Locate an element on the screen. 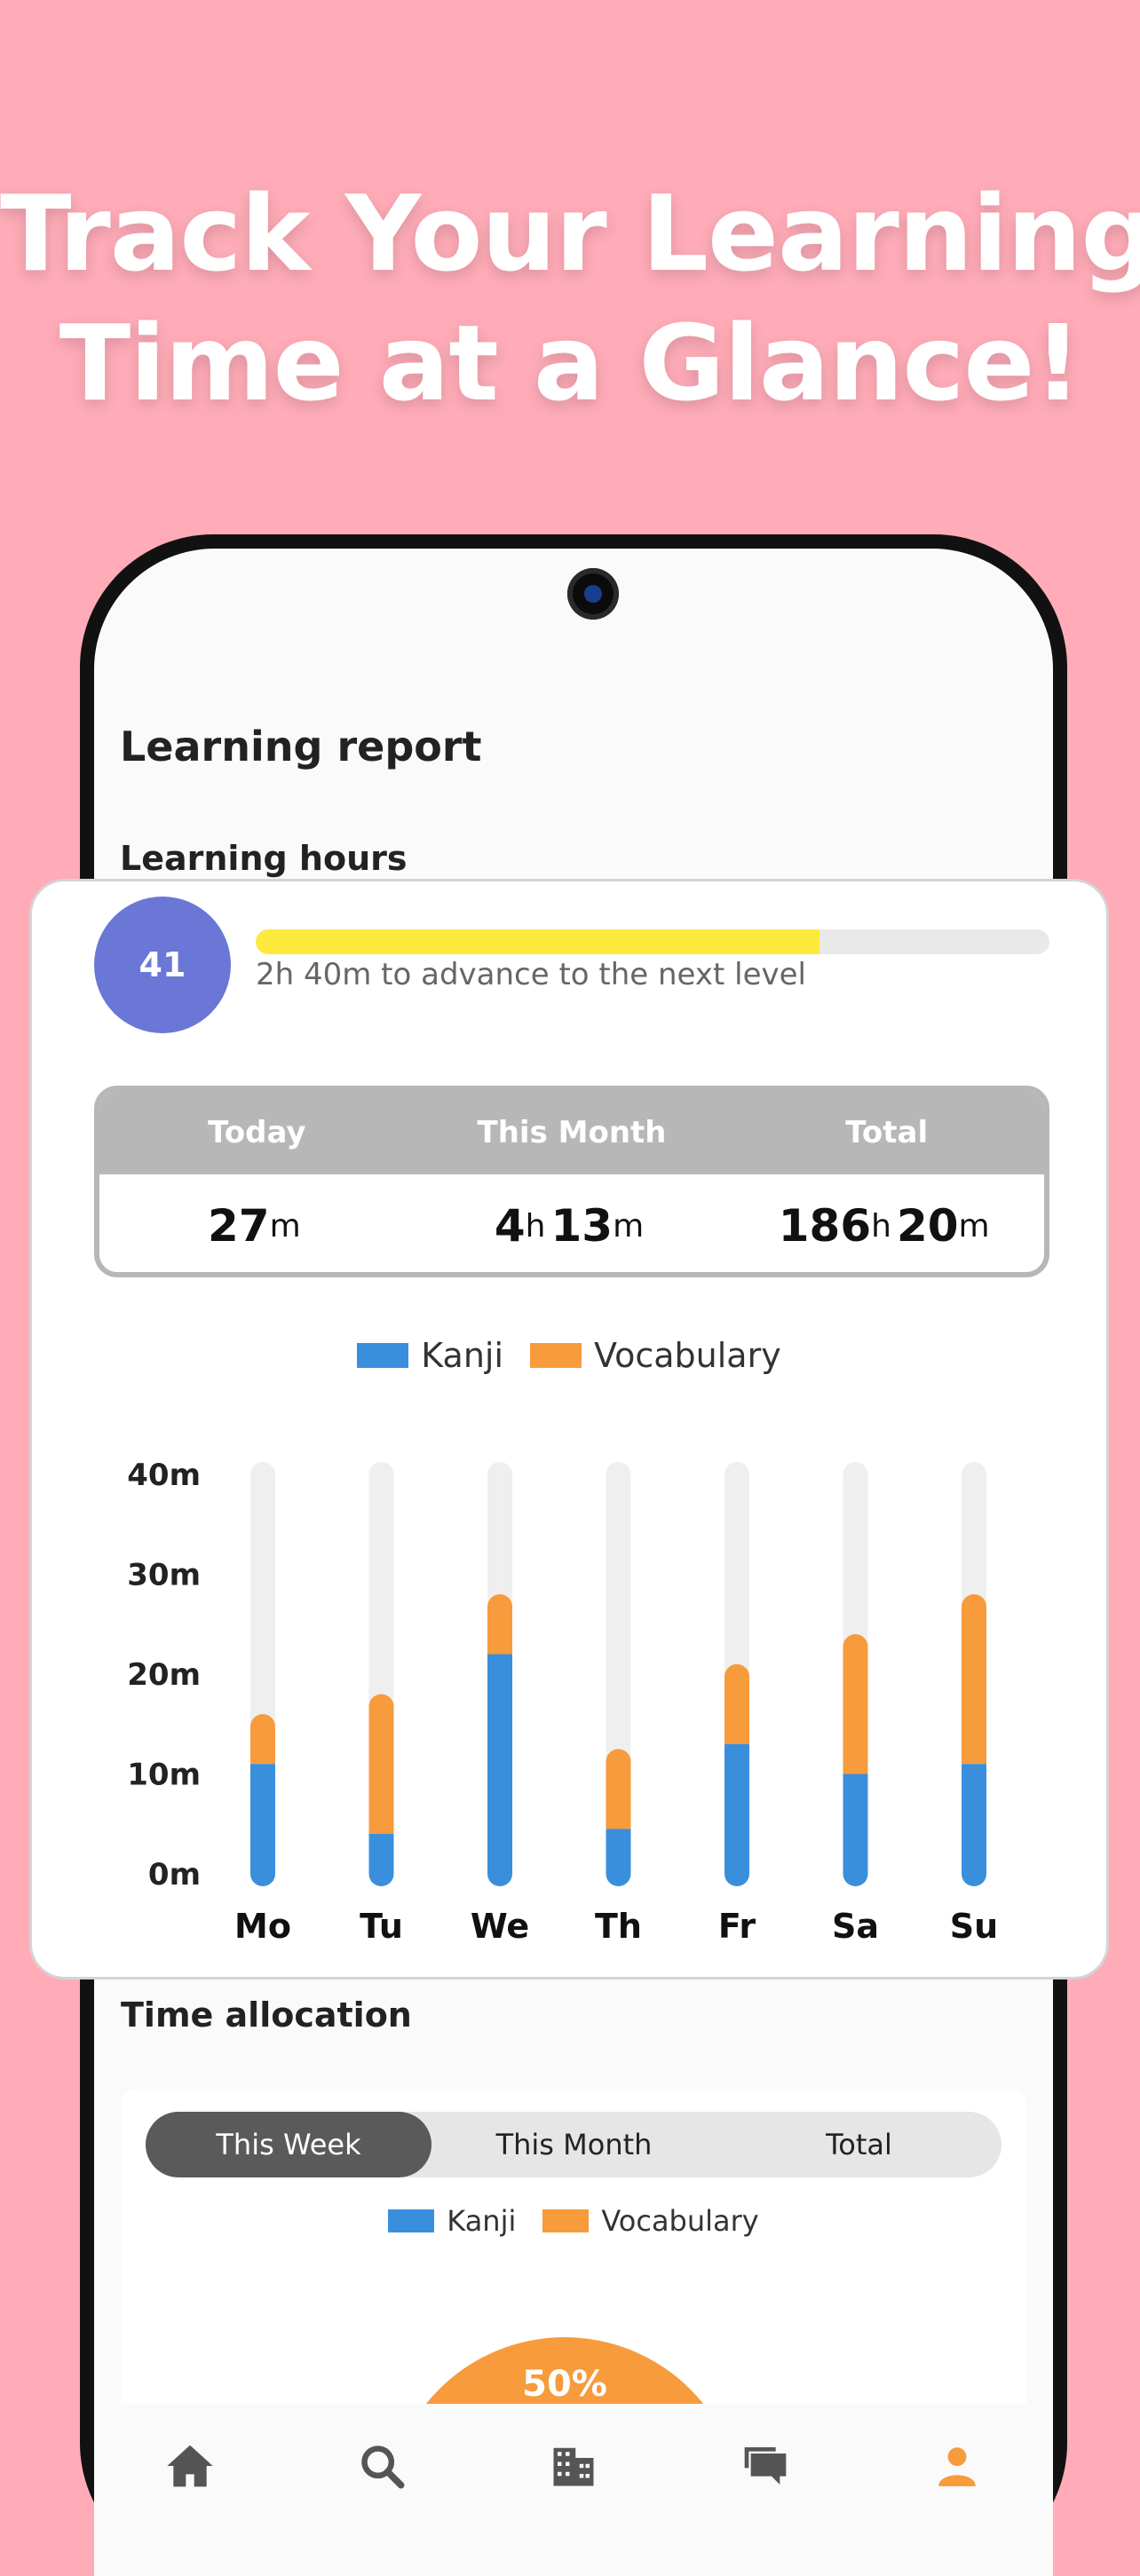 The image size is (1140, 2576). period-segmented-control: This Week This Month Total is located at coordinates (573, 2144).